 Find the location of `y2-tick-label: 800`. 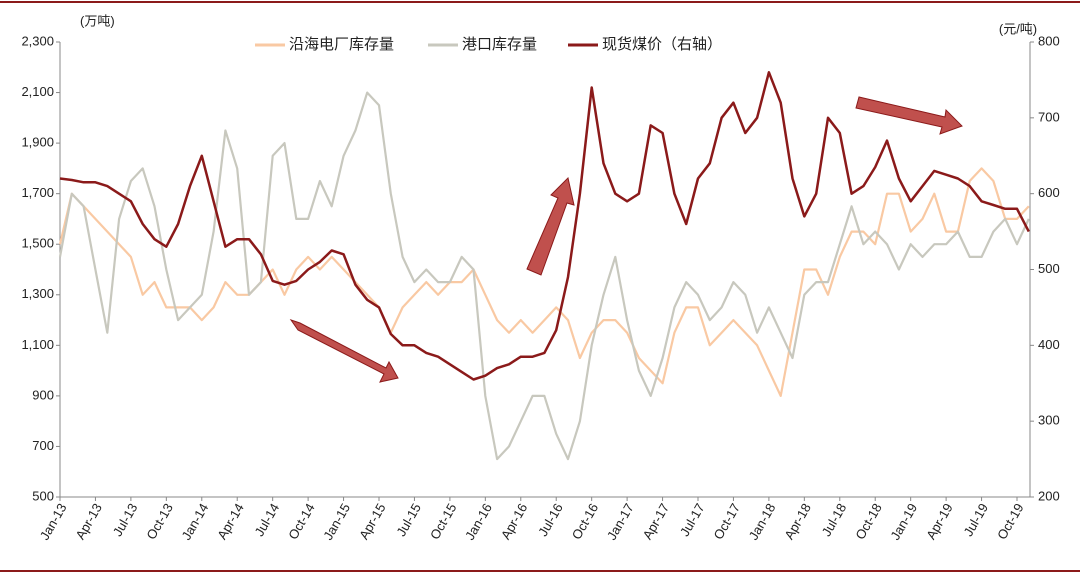

y2-tick-label: 800 is located at coordinates (1049, 40).